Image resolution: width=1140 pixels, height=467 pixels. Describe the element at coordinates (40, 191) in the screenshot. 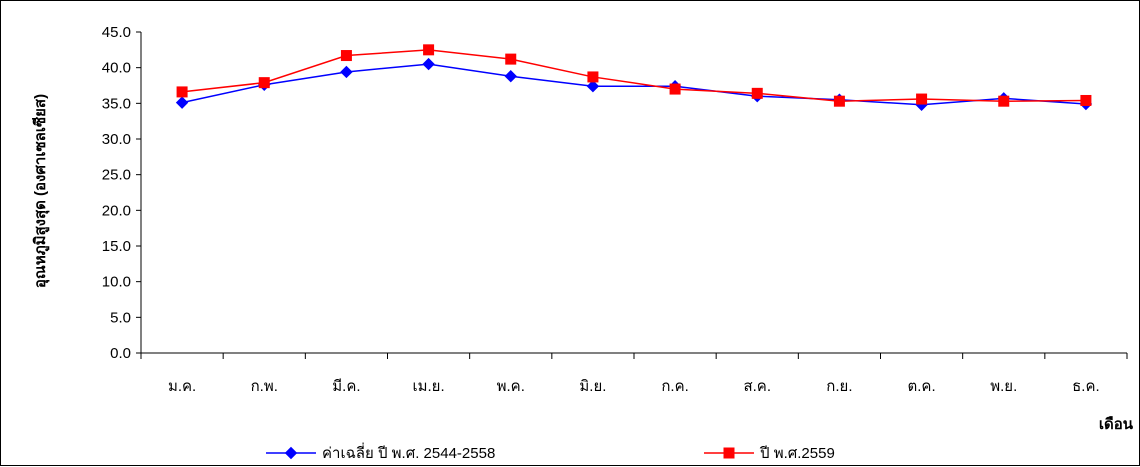

I see `y-axis-title: อุณหภูมิสูงสุด (องศาเซลเซียส)` at that location.